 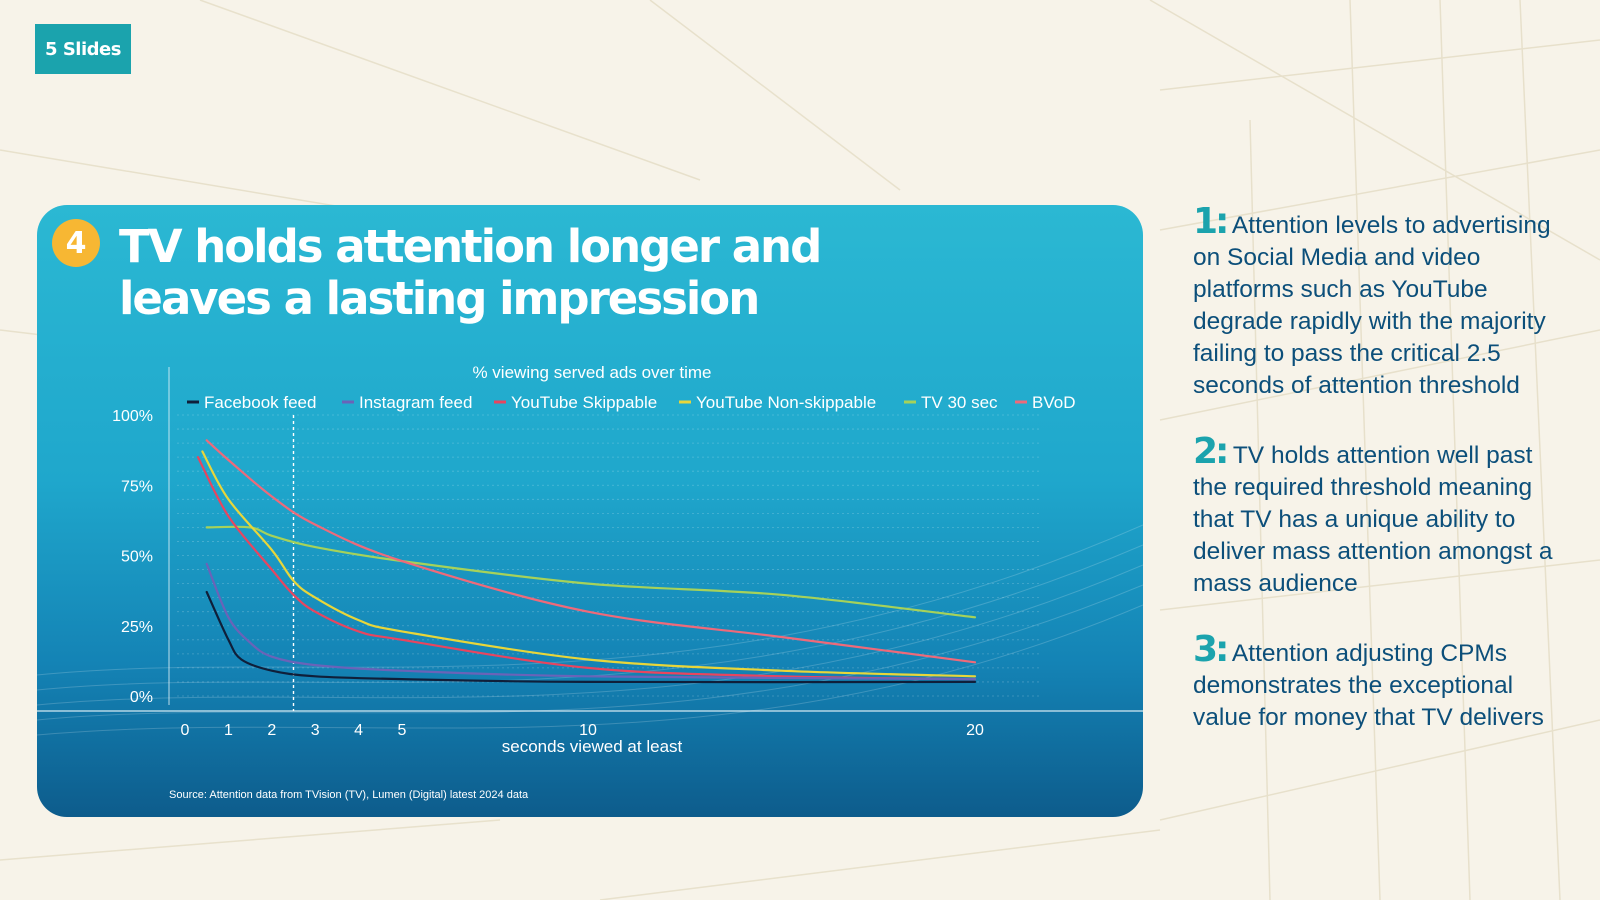 What do you see at coordinates (591, 572) in the screenshot?
I see `series-line-tv-30-sec` at bounding box center [591, 572].